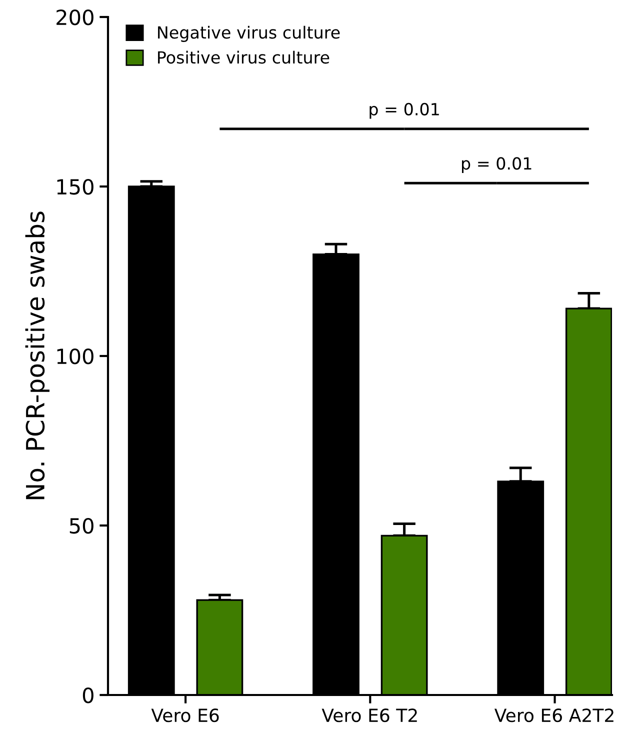 The image size is (625, 734). I want to click on y-axis-title: No. PCR-positive swabs, so click(37, 356).